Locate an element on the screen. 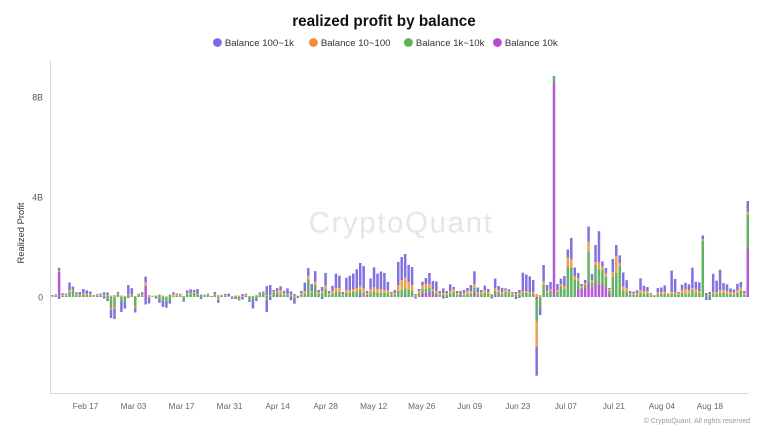 The height and width of the screenshot is (437, 768). svg-text: 4B is located at coordinates (37, 198).